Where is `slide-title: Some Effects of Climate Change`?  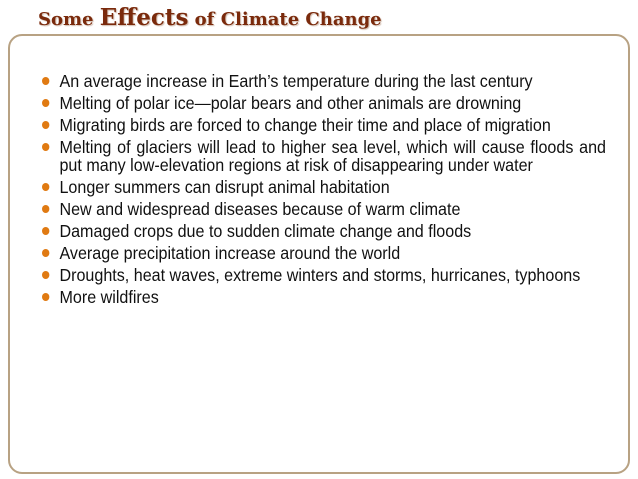
slide-title: Some Effects of Climate Change is located at coordinates (210, 17).